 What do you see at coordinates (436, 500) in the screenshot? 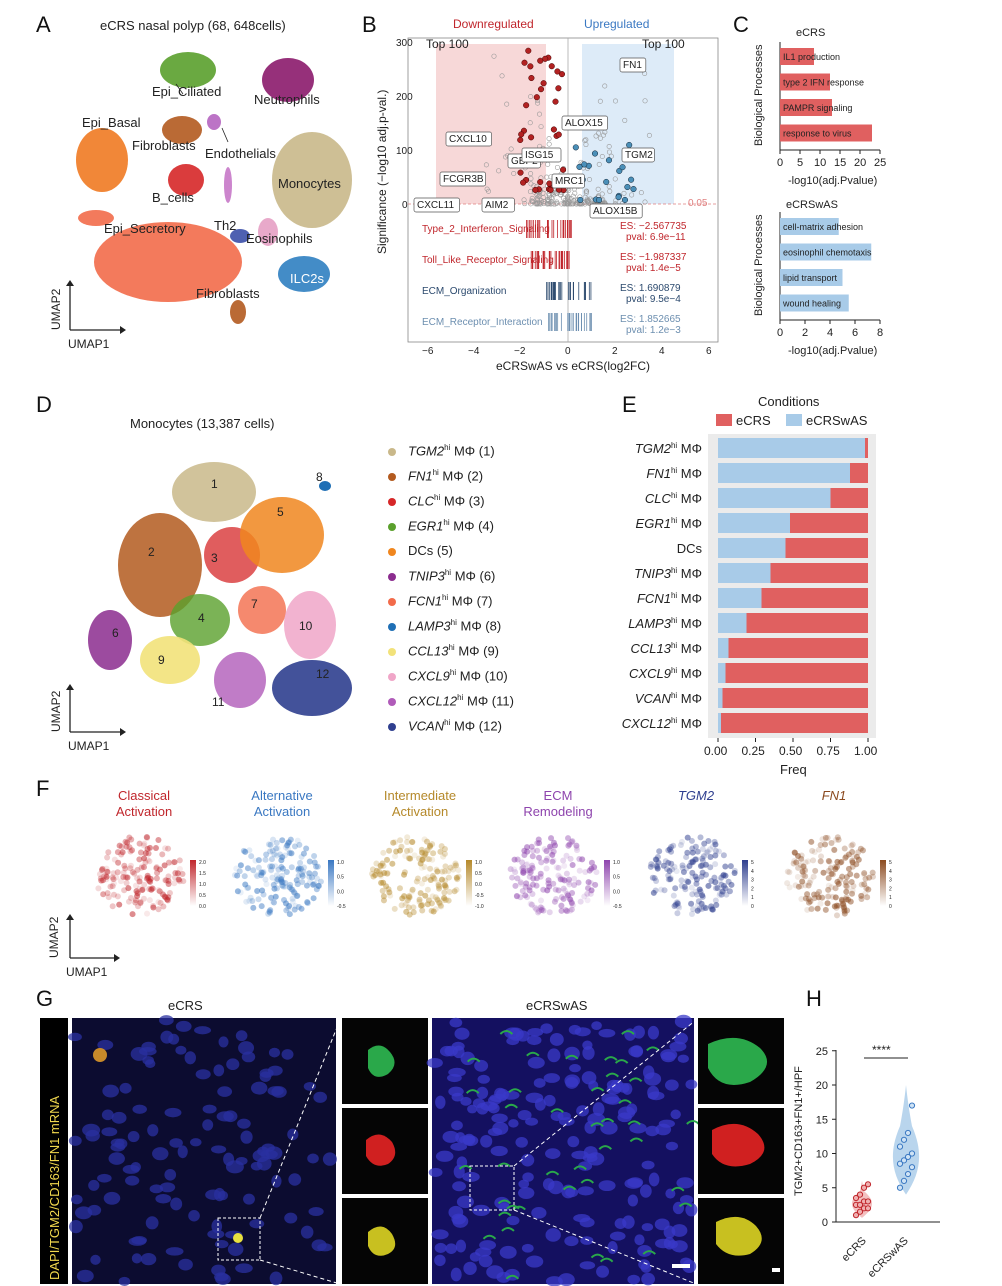
I see `d-legend-item: CLChi MΦ (3)` at bounding box center [436, 500].